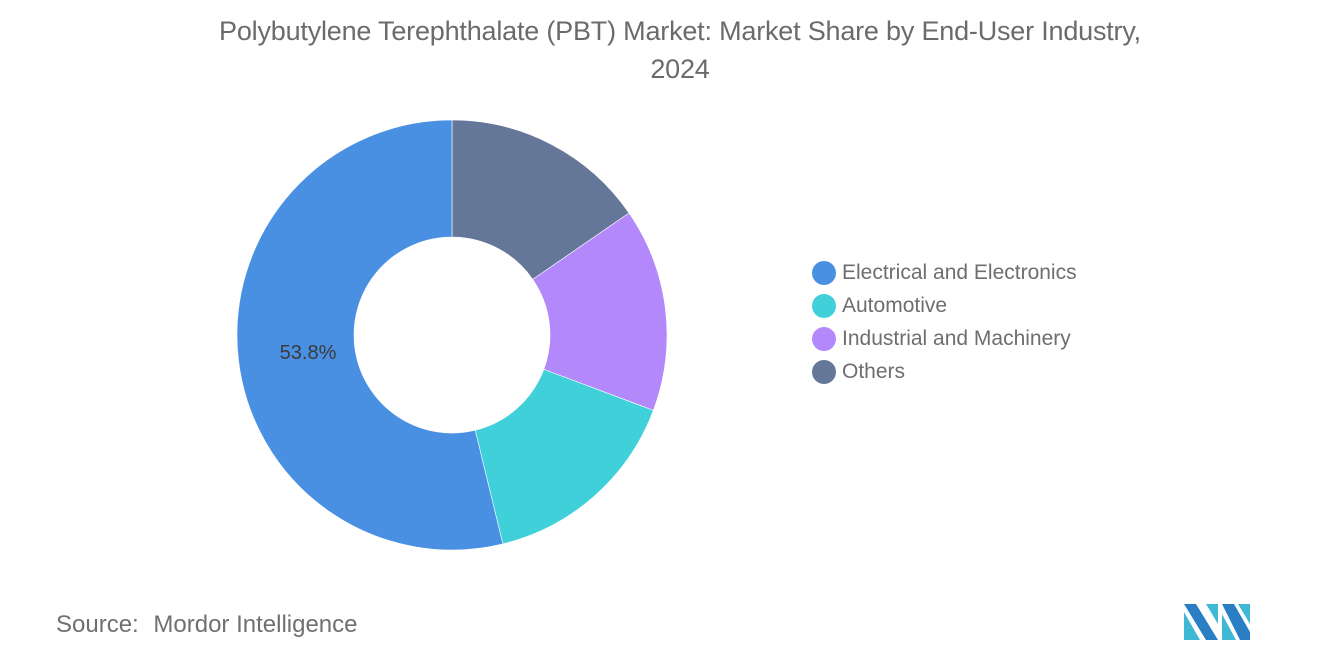 The height and width of the screenshot is (665, 1320). Describe the element at coordinates (956, 338) in the screenshot. I see `legend-label: Industrial and Machinery` at that location.